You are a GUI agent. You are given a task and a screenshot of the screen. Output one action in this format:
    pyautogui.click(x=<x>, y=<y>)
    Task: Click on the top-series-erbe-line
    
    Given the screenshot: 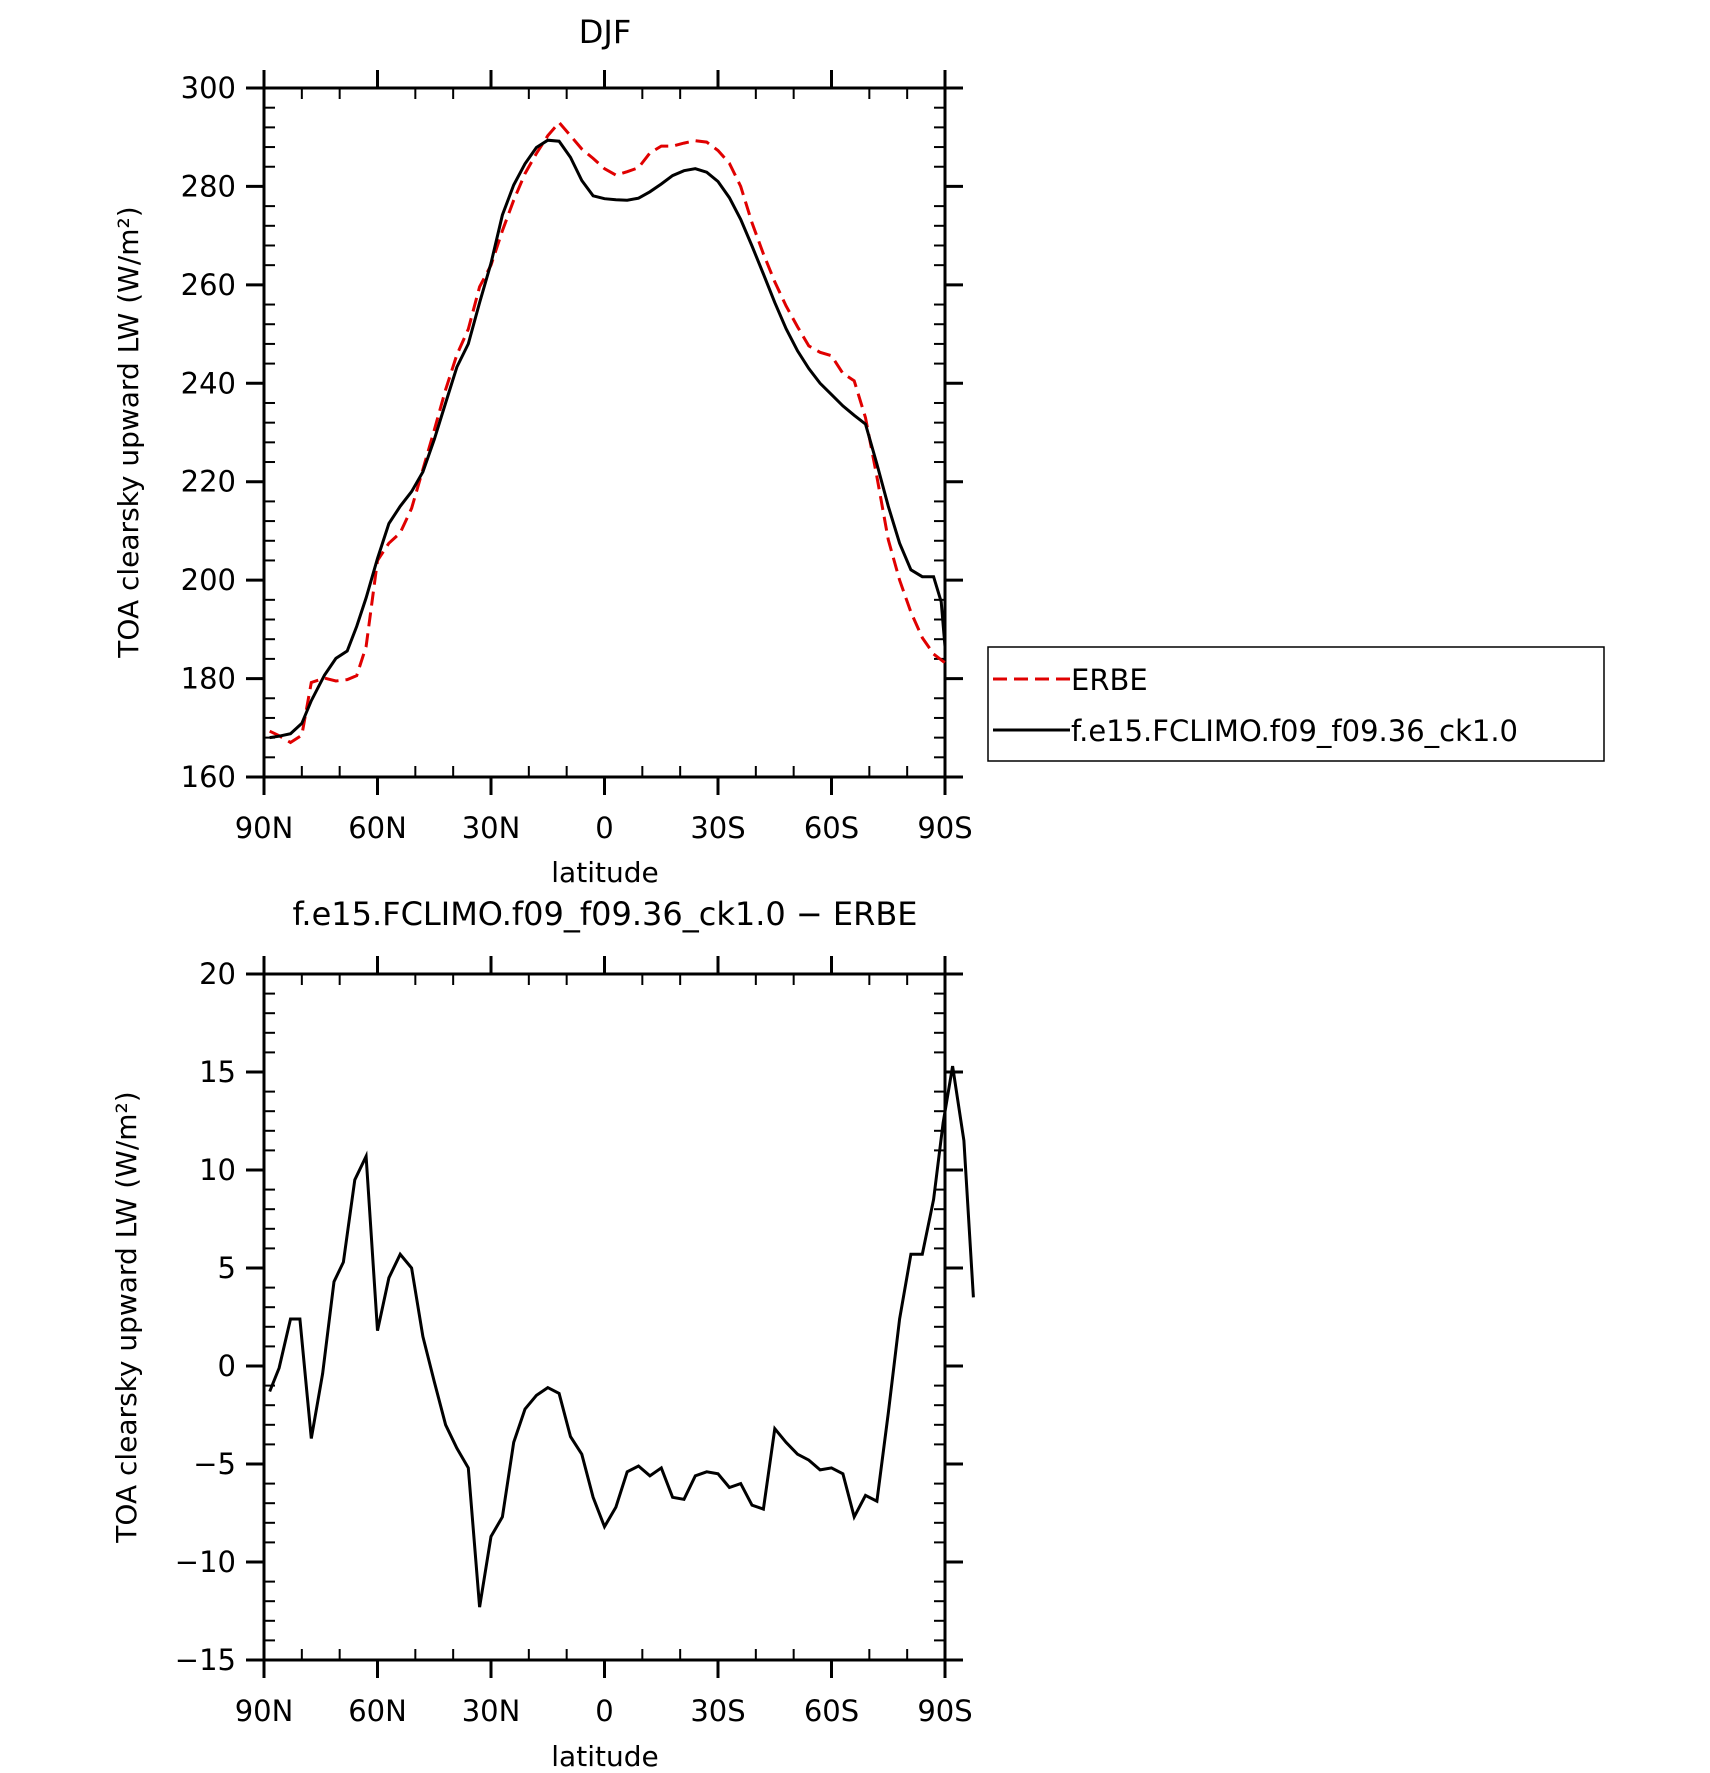 What is the action you would take?
    pyautogui.click(x=607, y=432)
    